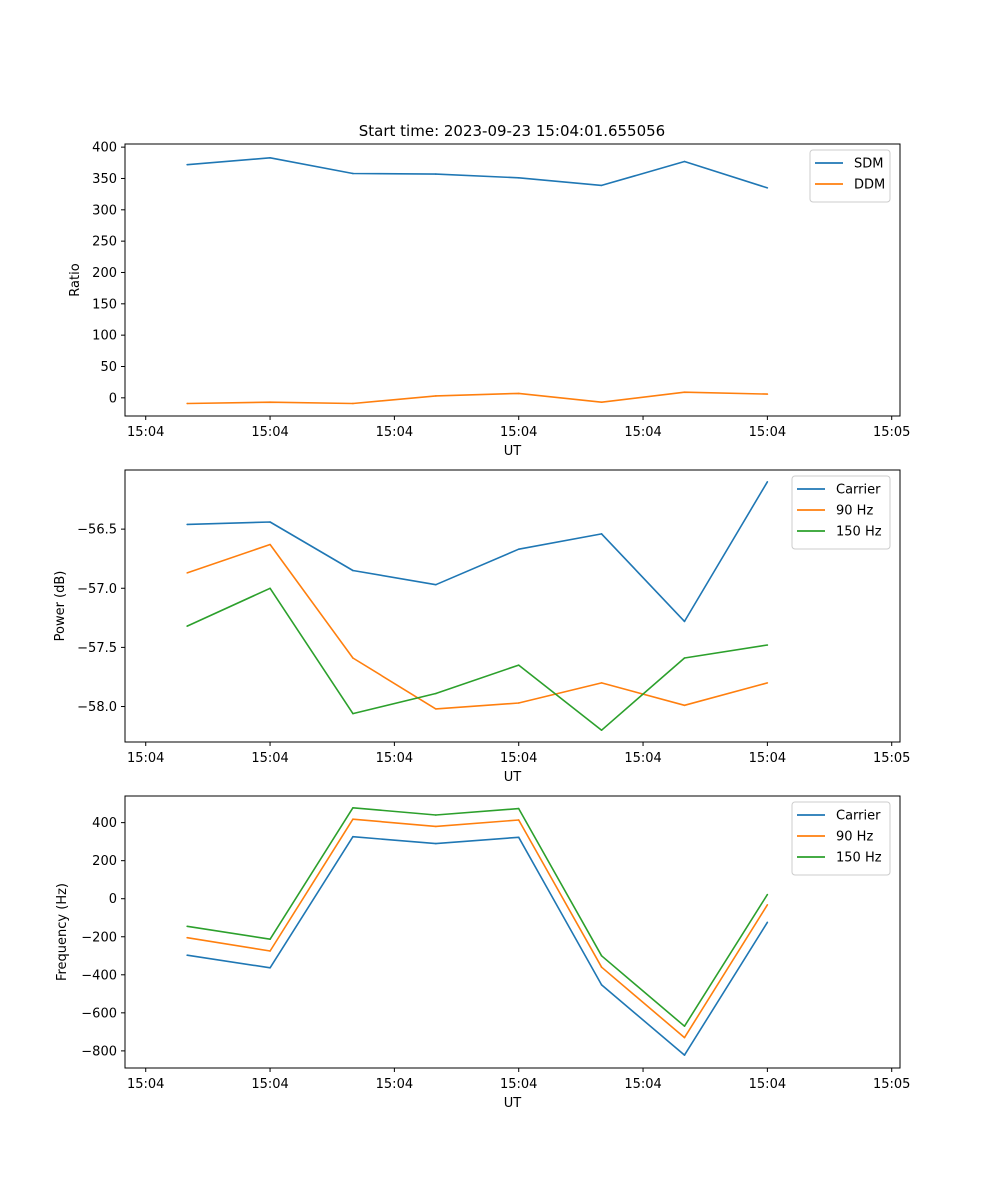 Image resolution: width=1000 pixels, height=1200 pixels. Describe the element at coordinates (858, 490) in the screenshot. I see `legend-label: Carrier` at that location.